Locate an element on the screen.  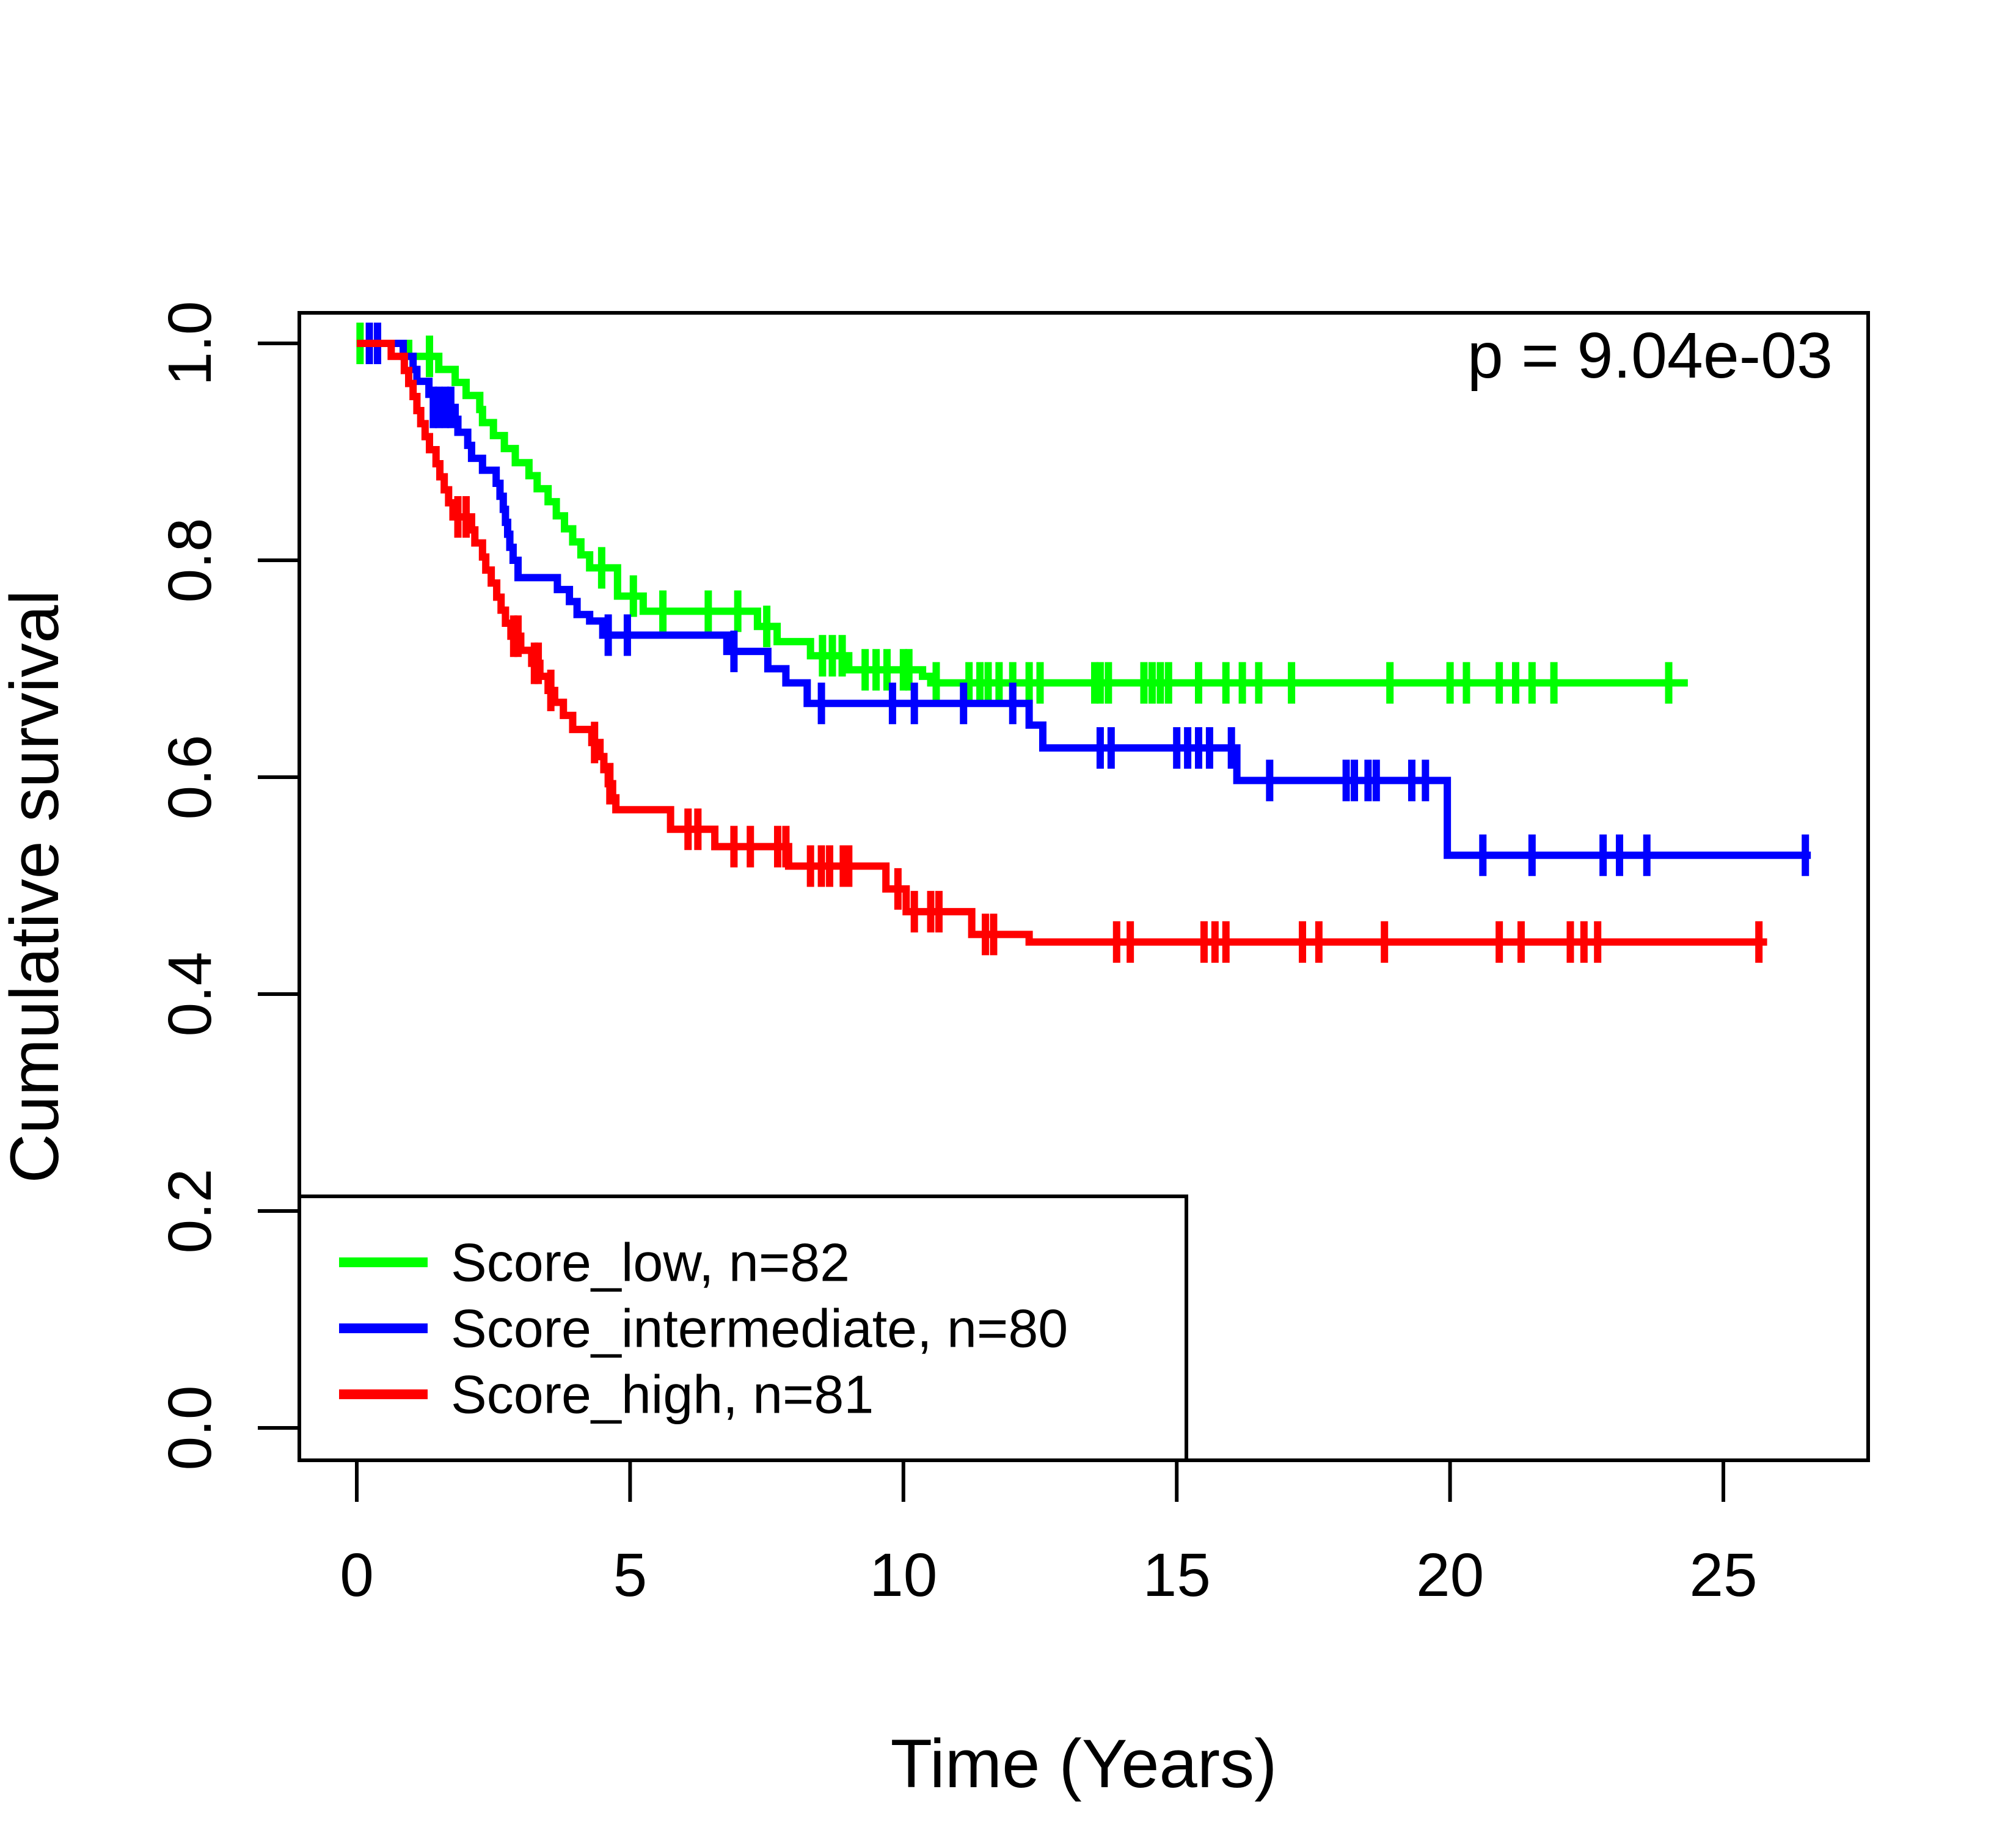
x-axis-title: Time (Years) is located at coordinates (1084, 1763).